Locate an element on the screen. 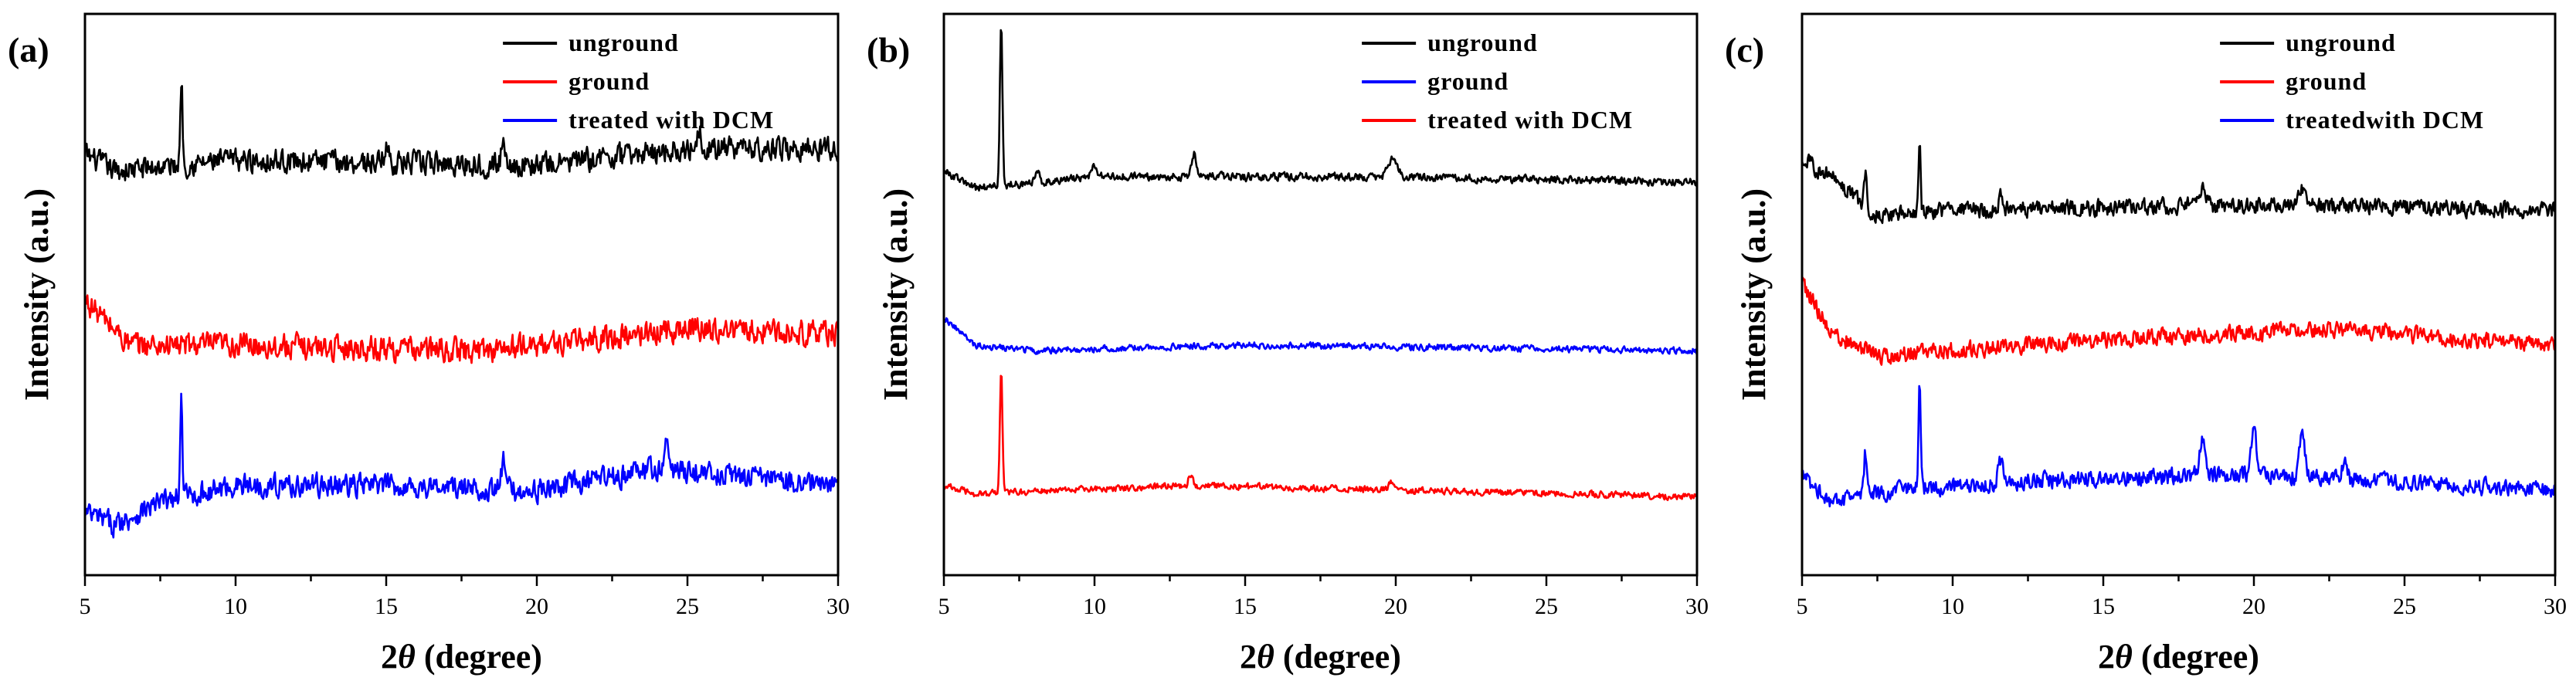 The width and height of the screenshot is (2576, 691). panel-label: (a) is located at coordinates (28, 49).